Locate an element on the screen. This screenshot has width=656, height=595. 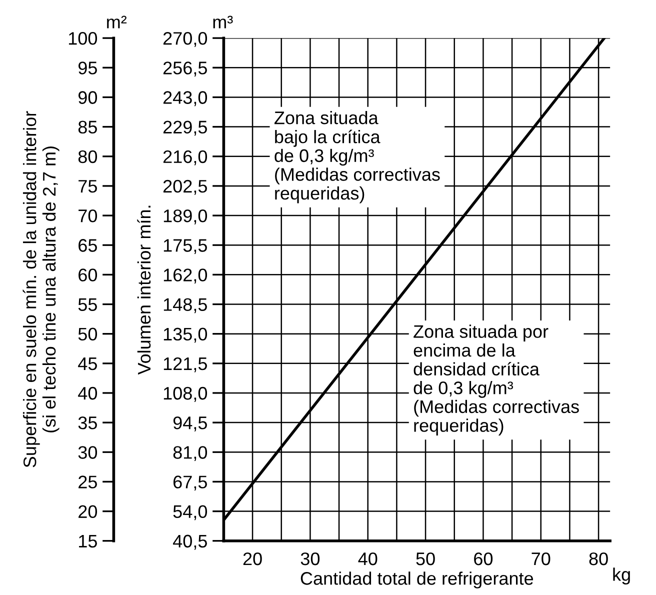
y2-tick-label: 30 is located at coordinates (88, 452).